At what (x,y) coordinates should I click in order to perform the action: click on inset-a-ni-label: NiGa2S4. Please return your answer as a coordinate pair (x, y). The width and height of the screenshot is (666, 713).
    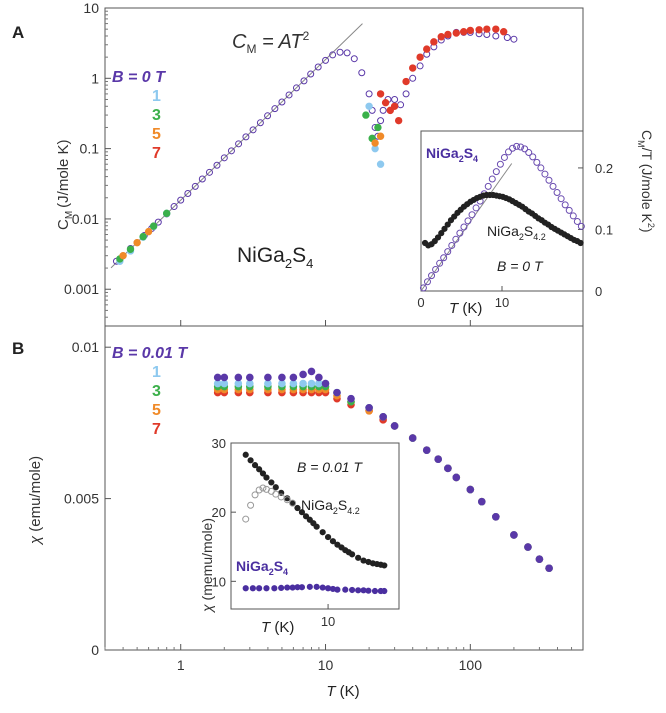
    Looking at the image, I should click on (452, 154).